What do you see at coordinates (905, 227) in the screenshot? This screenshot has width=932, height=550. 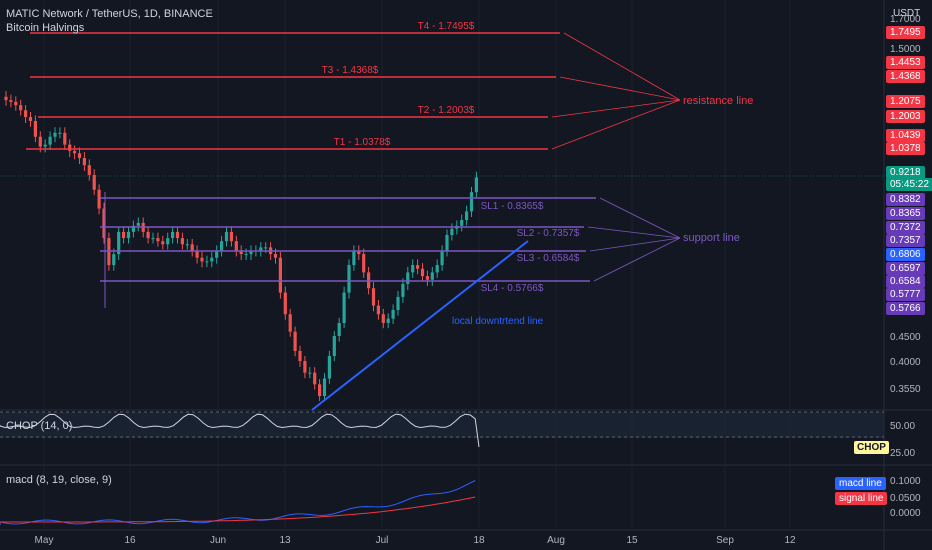 I see `price-tag: 0.7372` at bounding box center [905, 227].